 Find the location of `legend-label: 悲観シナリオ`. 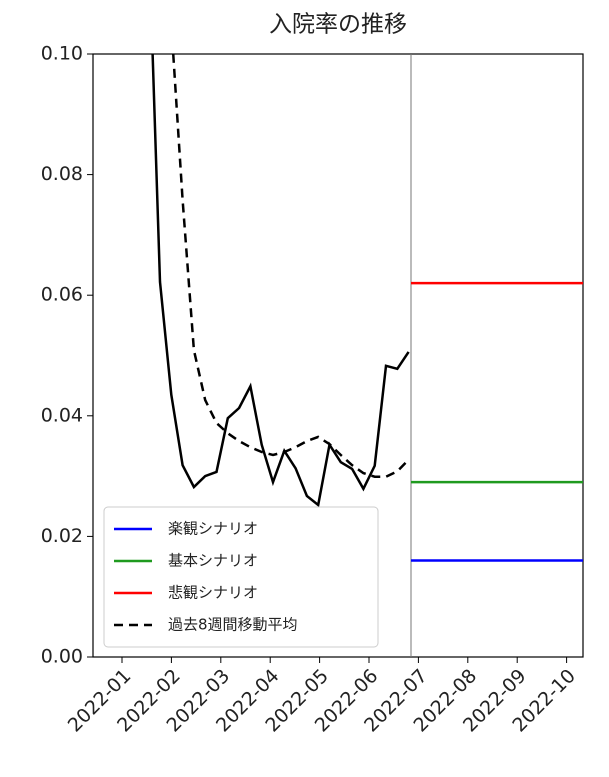

legend-label: 悲観シナリオ is located at coordinates (213, 593).